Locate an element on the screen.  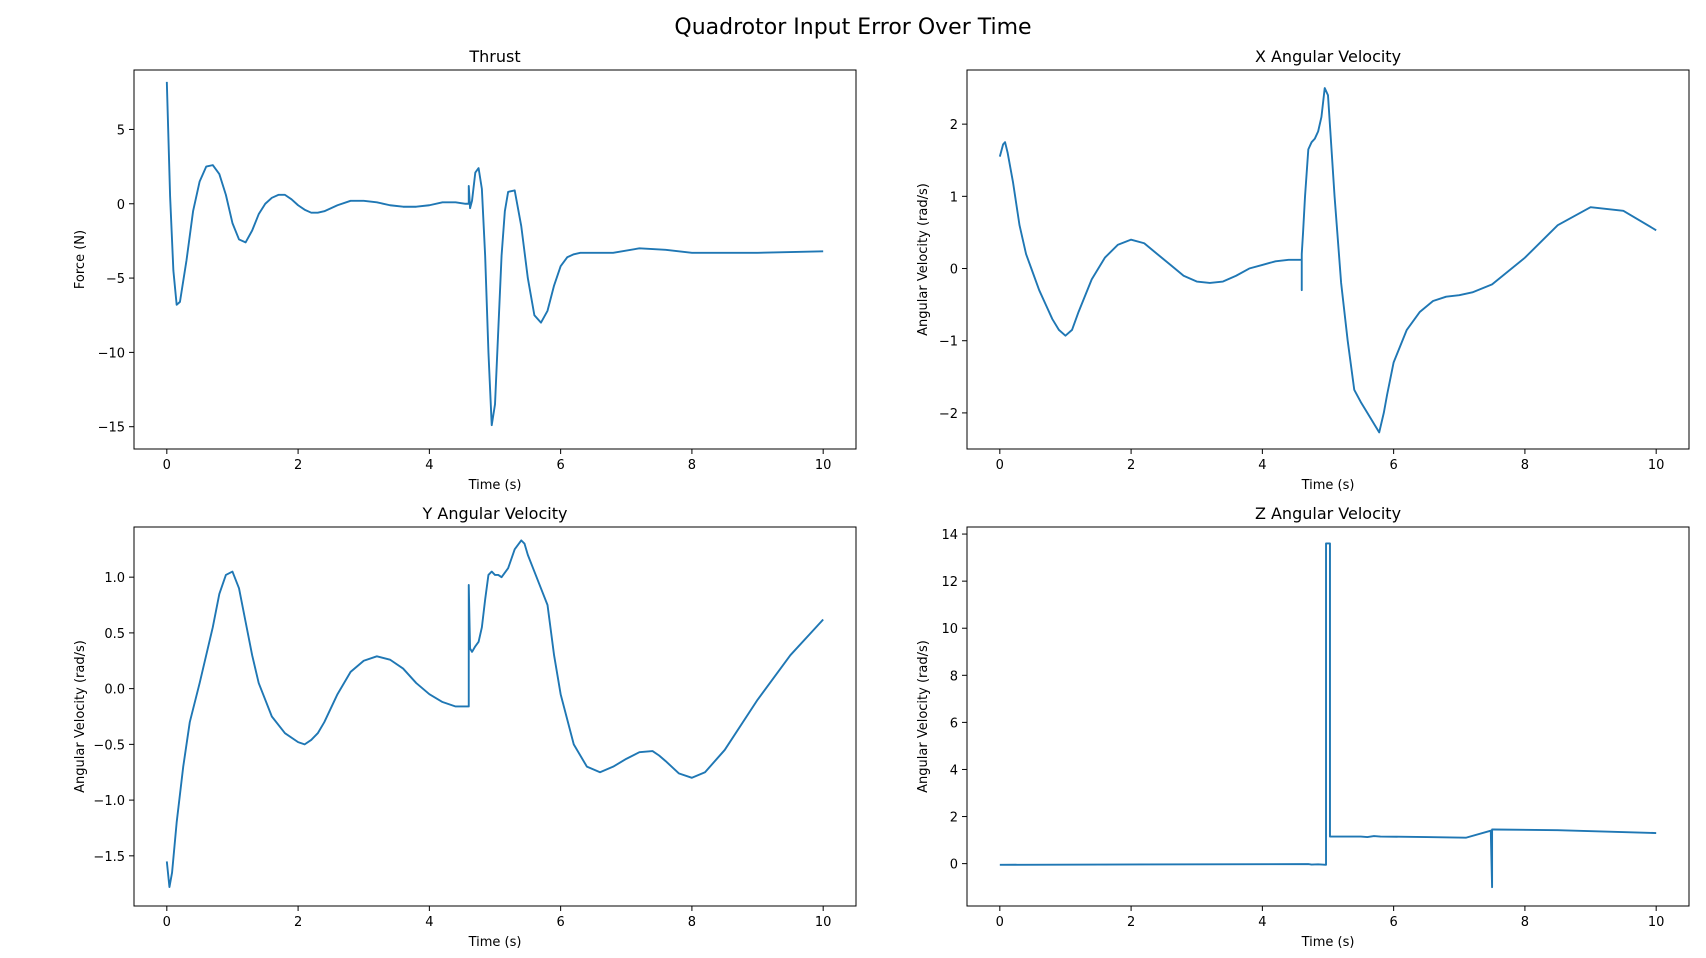
subplot-title: Y Angular Velocity is located at coordinates (495, 513).